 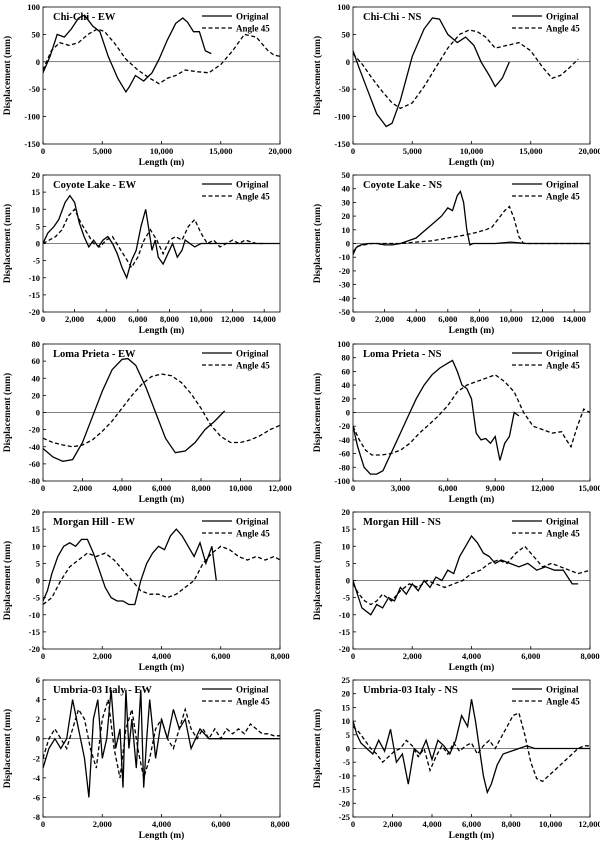 What do you see at coordinates (94, 522) in the screenshot?
I see `chart-title: Morgan Hill - EW` at bounding box center [94, 522].